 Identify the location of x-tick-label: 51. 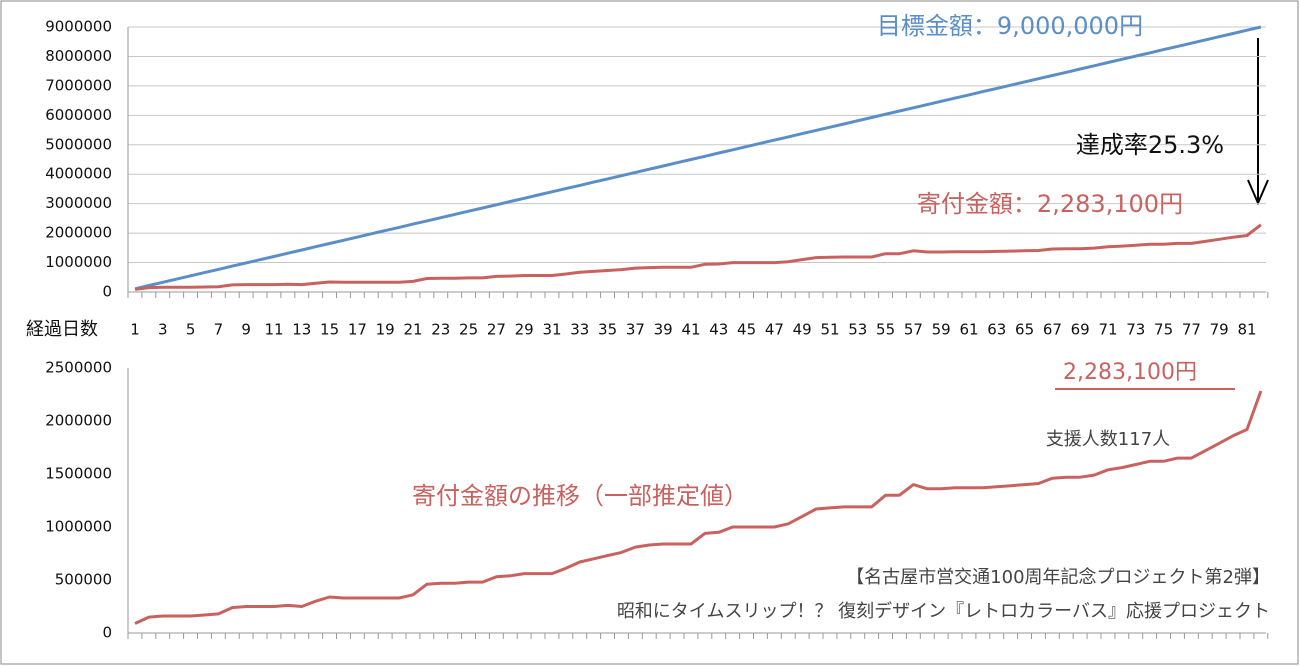
(829, 330).